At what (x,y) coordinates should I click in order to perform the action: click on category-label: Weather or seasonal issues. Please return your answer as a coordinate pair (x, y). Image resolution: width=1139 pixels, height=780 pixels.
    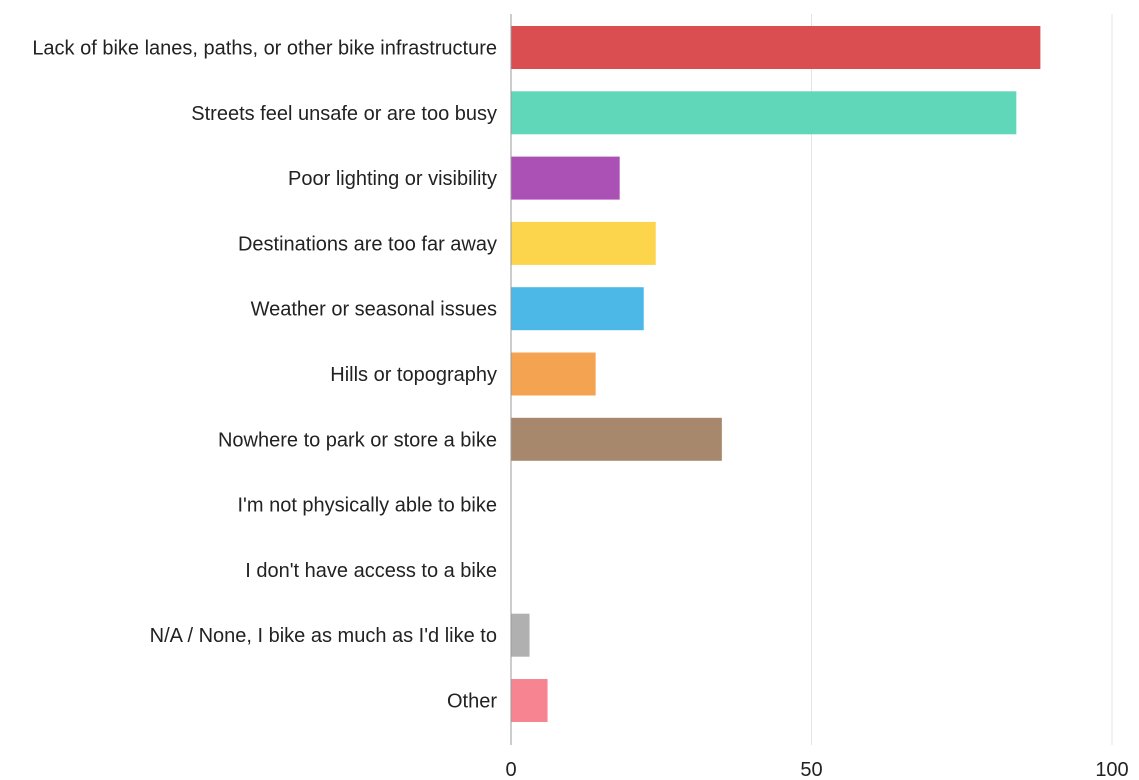
    Looking at the image, I should click on (374, 310).